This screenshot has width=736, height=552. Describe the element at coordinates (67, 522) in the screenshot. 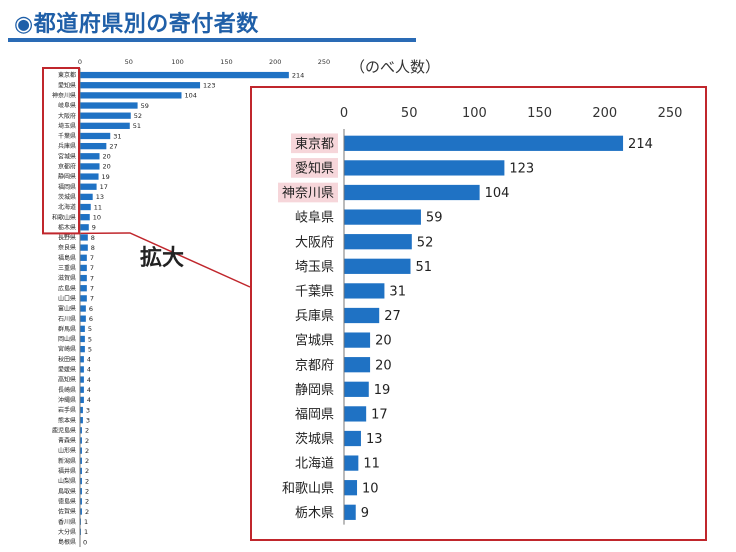

I see `category-label: 香川県` at that location.